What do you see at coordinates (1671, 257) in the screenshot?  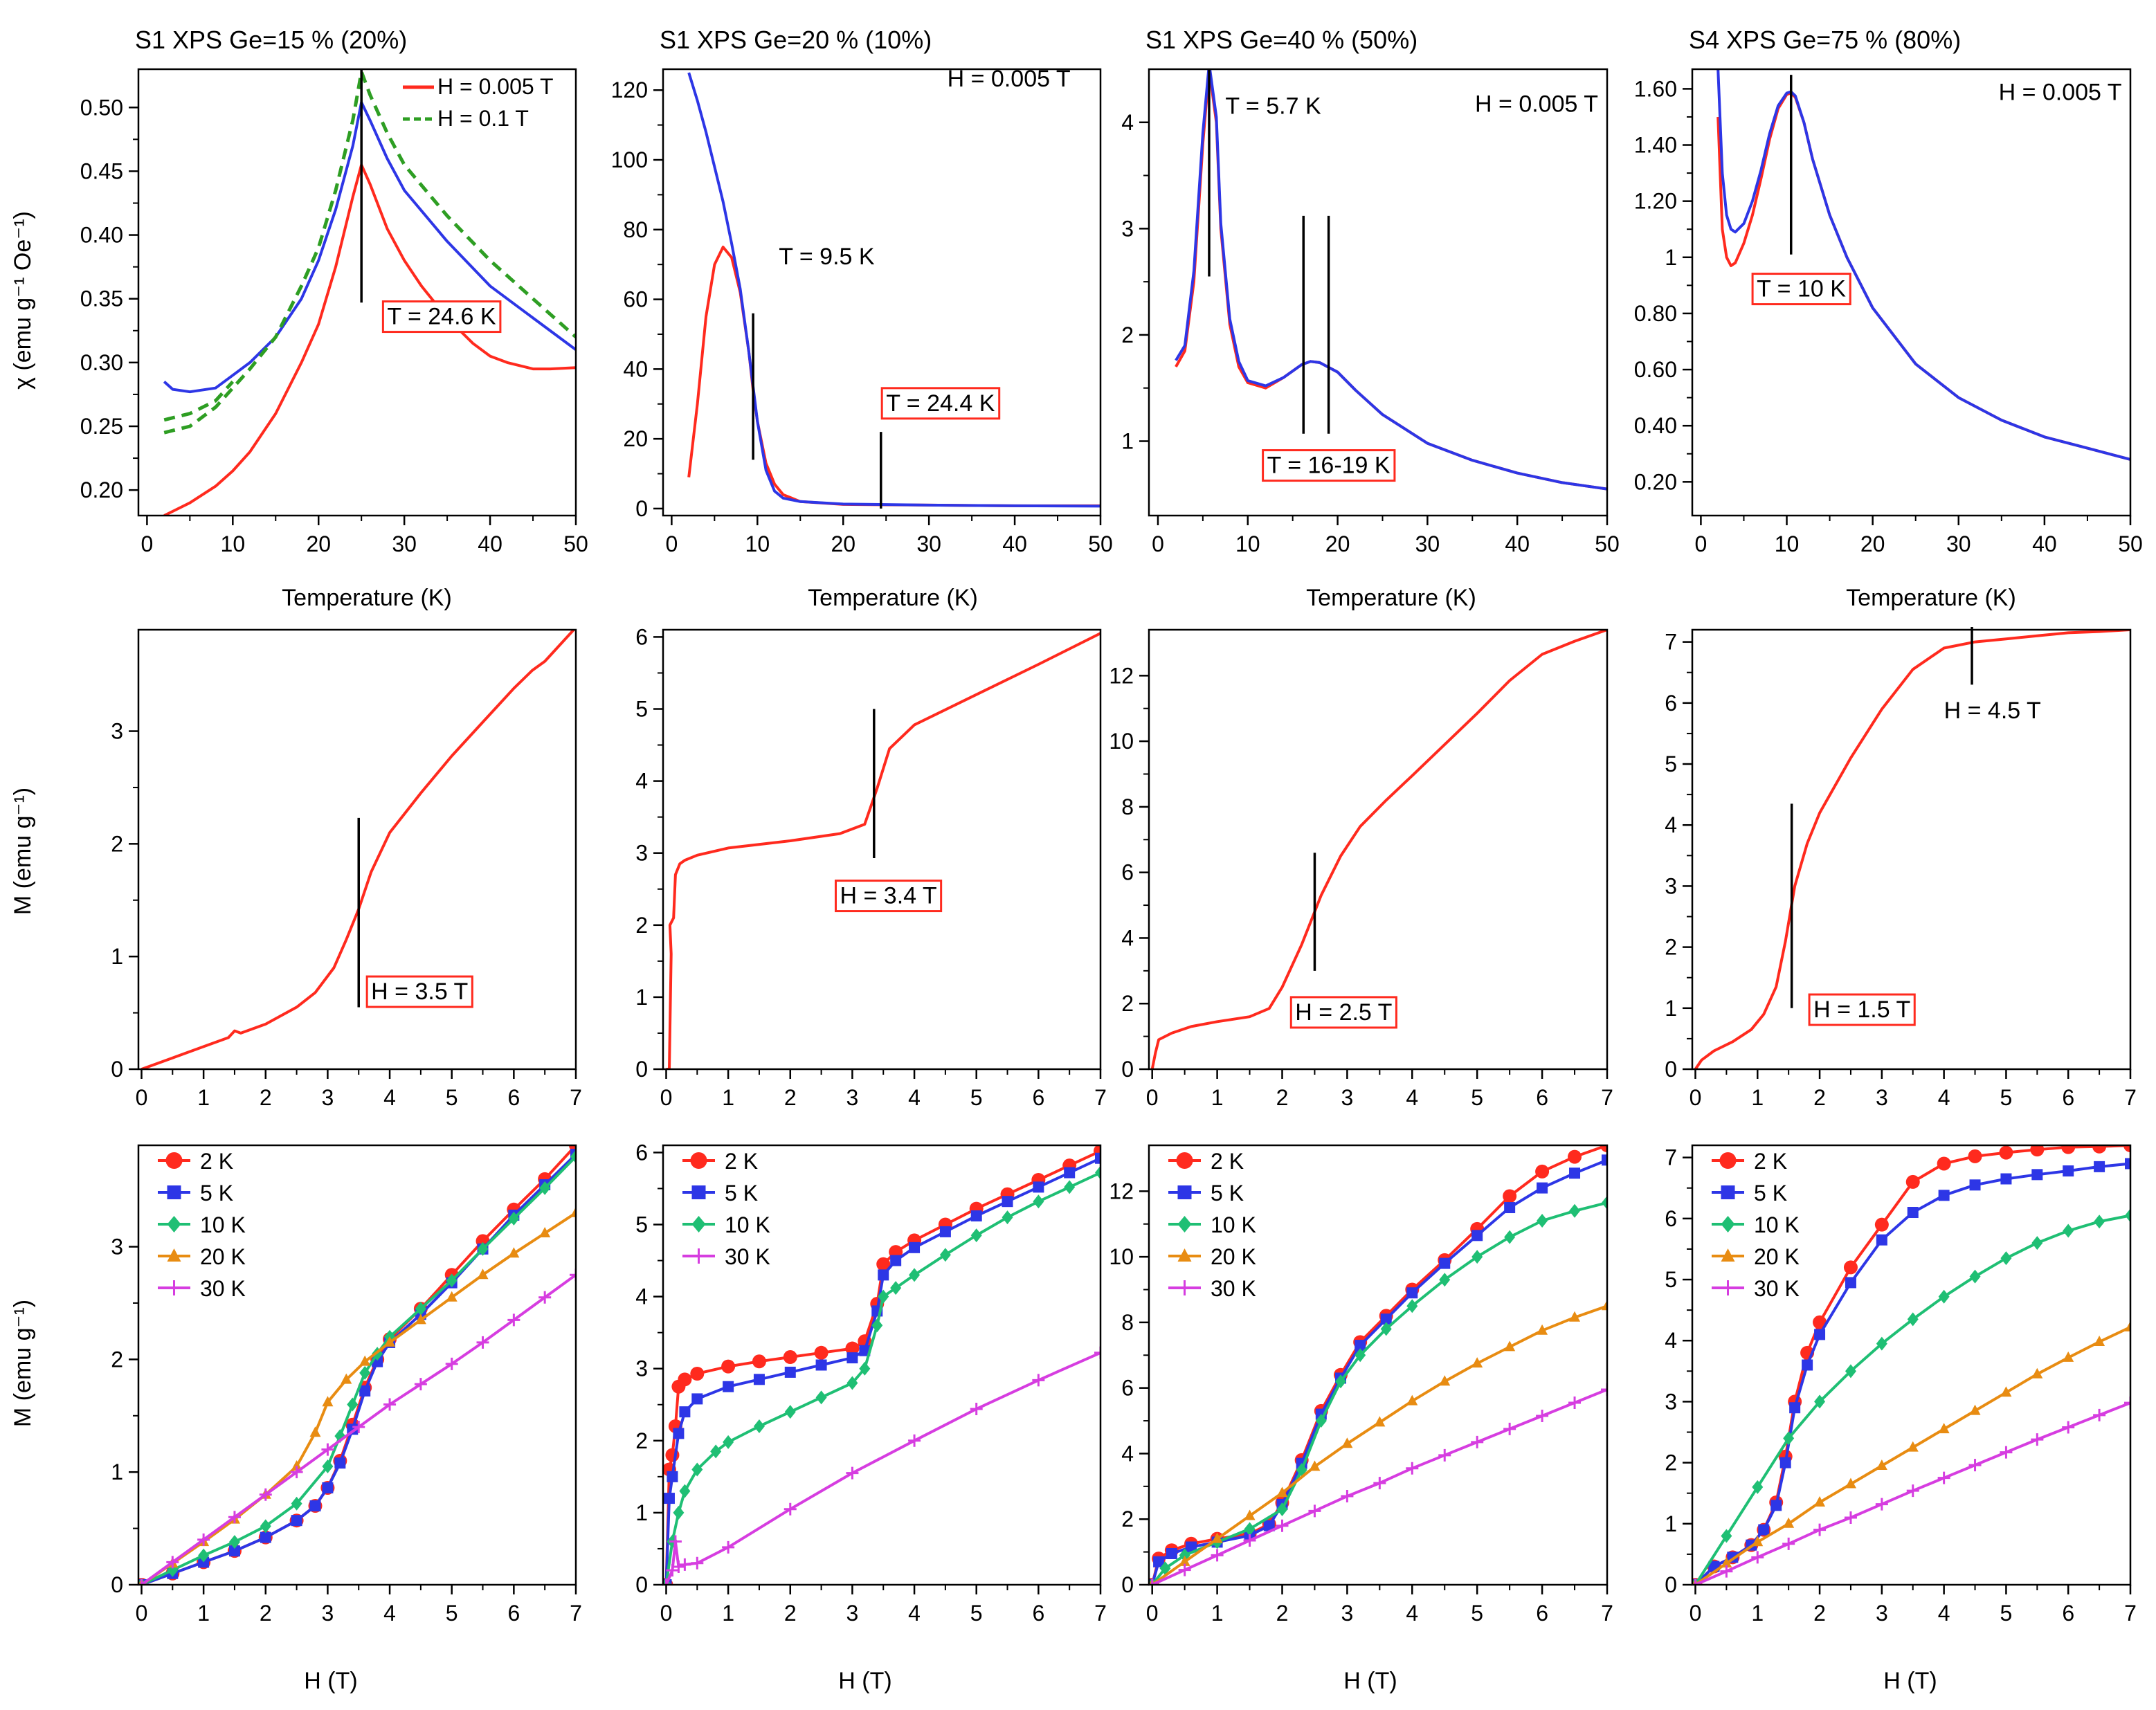 I see `y-tick-label: 1` at bounding box center [1671, 257].